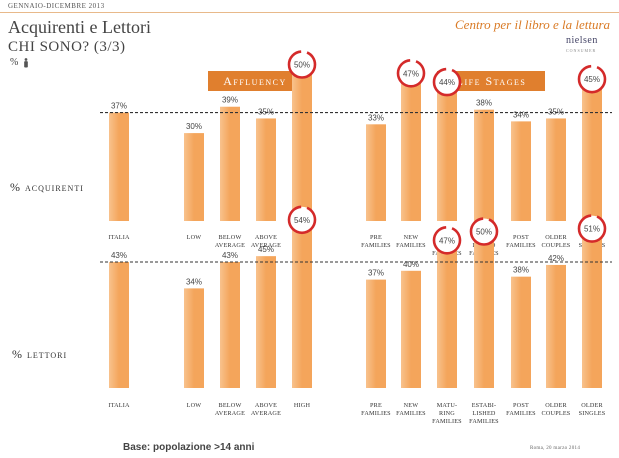 The width and height of the screenshot is (619, 458). What do you see at coordinates (376, 117) in the screenshot?
I see `value-label-acquirenti-5: 33%` at bounding box center [376, 117].